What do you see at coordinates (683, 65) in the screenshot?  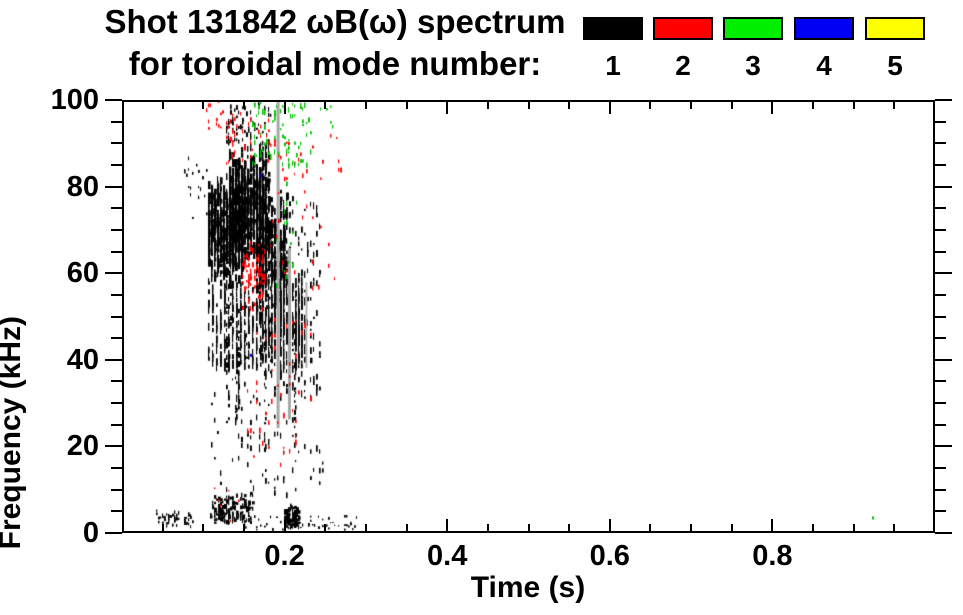 I see `legend-label-mode-2: 2` at bounding box center [683, 65].